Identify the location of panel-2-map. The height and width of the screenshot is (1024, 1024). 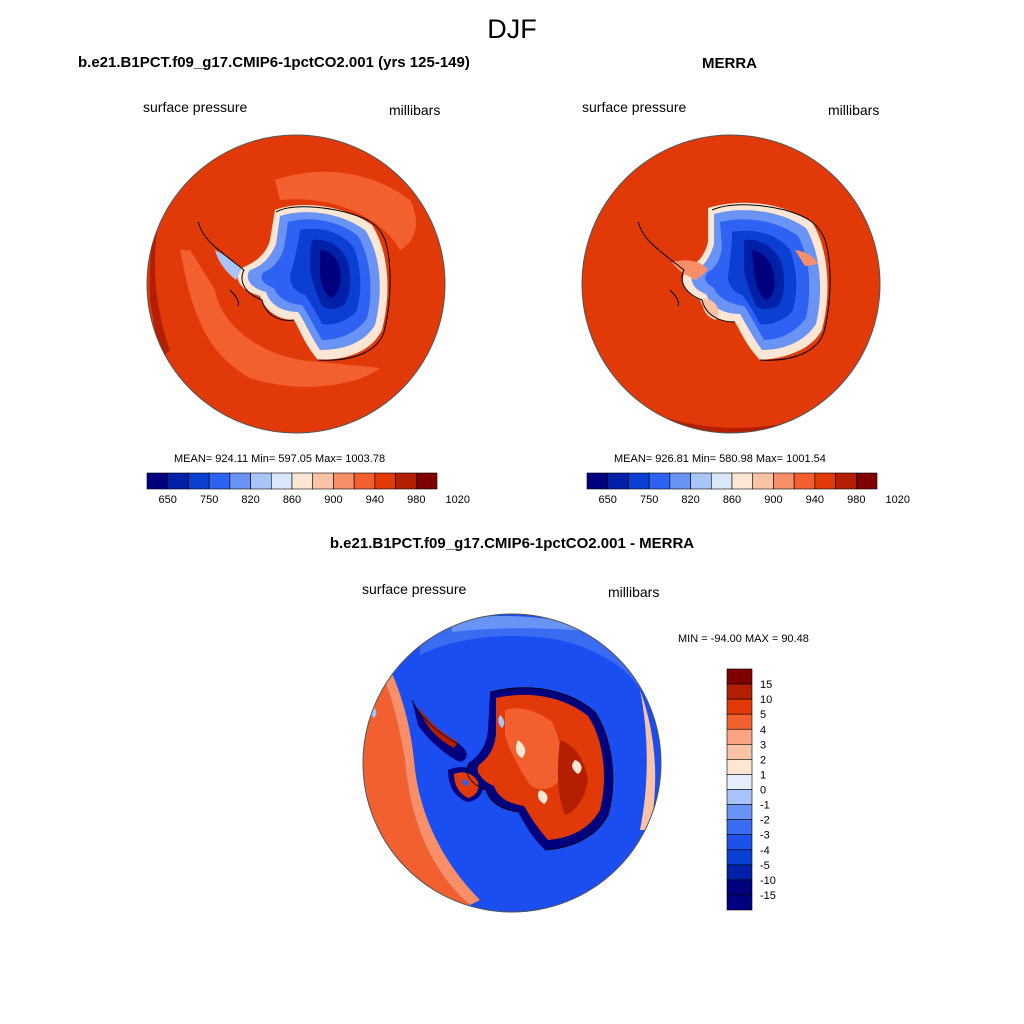
(731, 284).